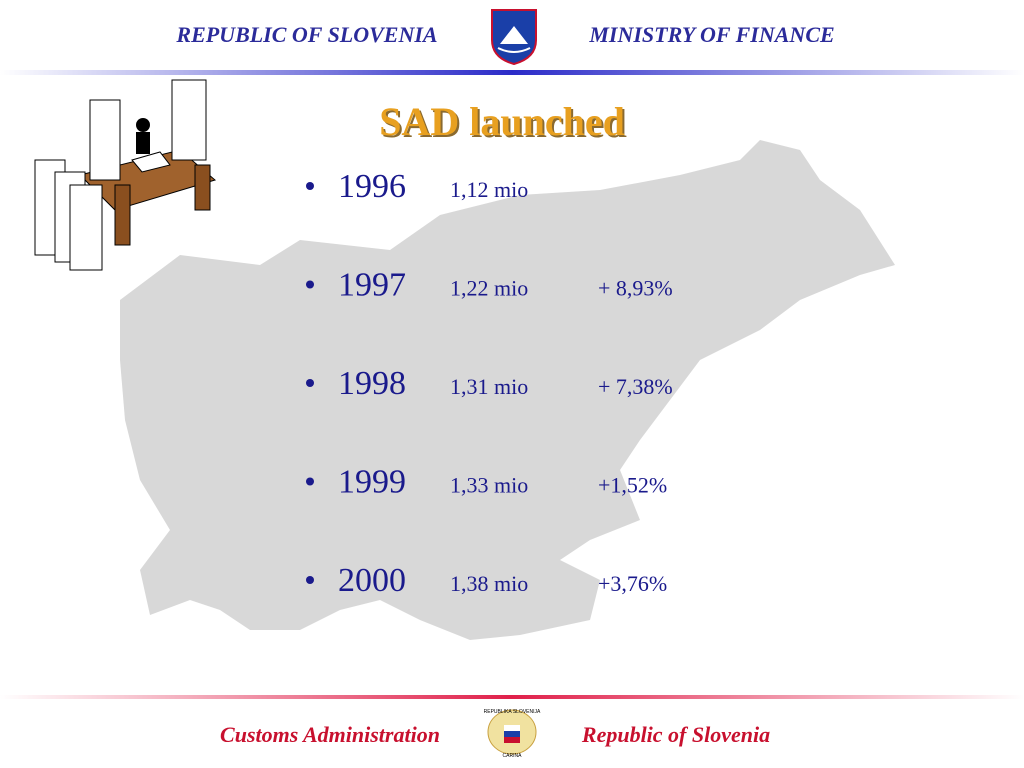 The height and width of the screenshot is (768, 1024). Describe the element at coordinates (125, 175) in the screenshot. I see `clipart` at that location.